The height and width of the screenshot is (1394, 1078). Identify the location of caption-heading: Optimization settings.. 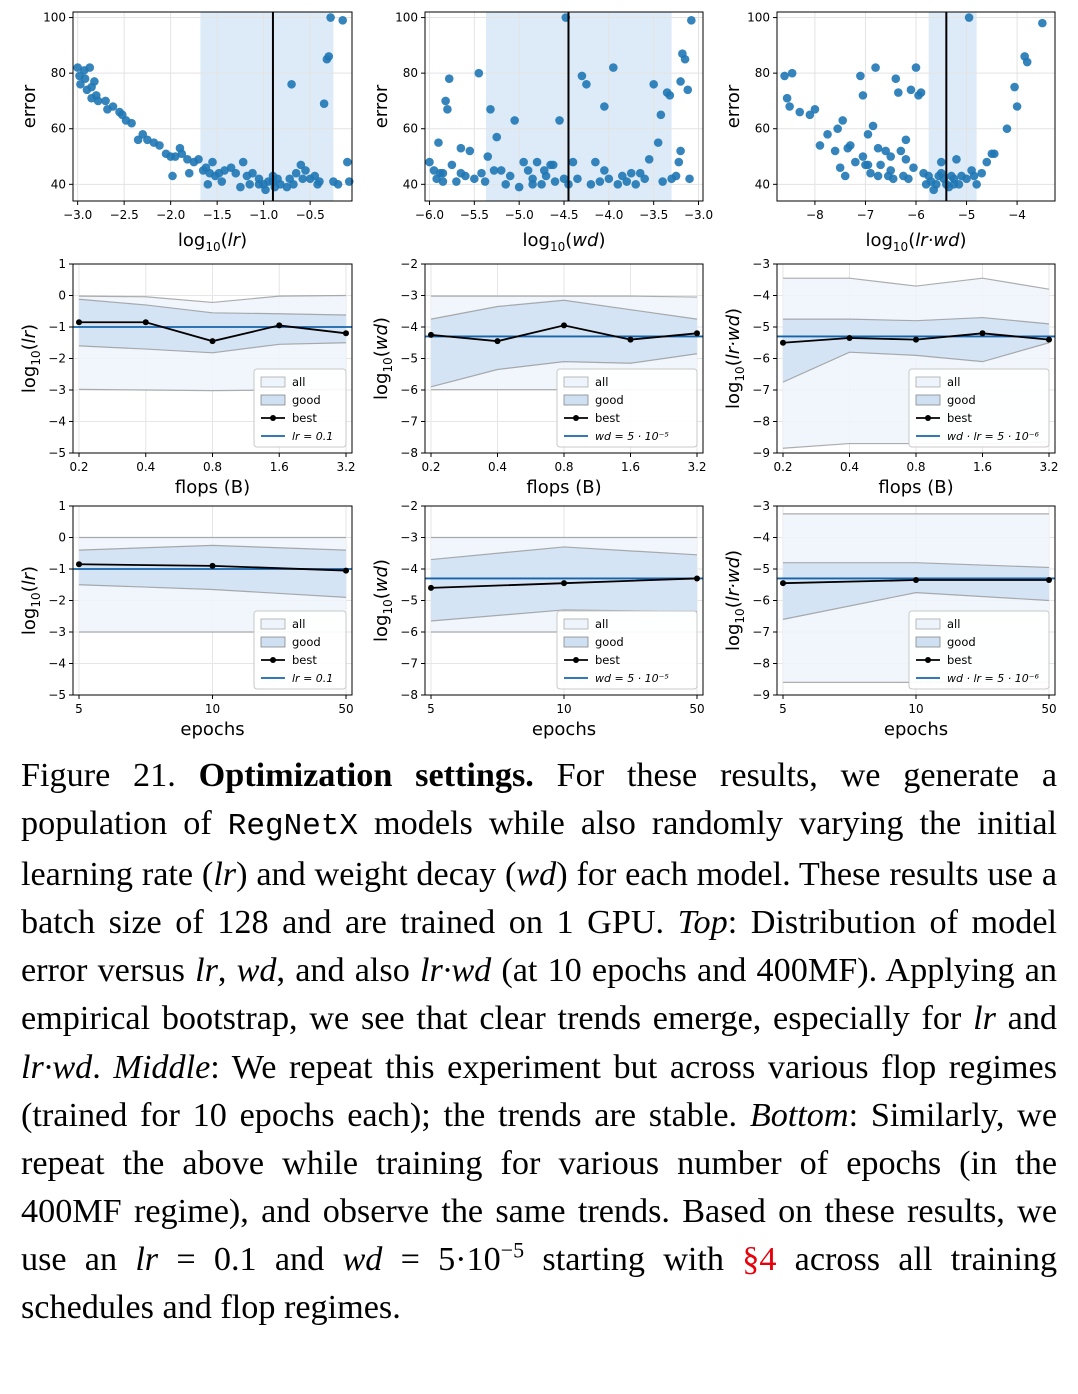
(366, 775).